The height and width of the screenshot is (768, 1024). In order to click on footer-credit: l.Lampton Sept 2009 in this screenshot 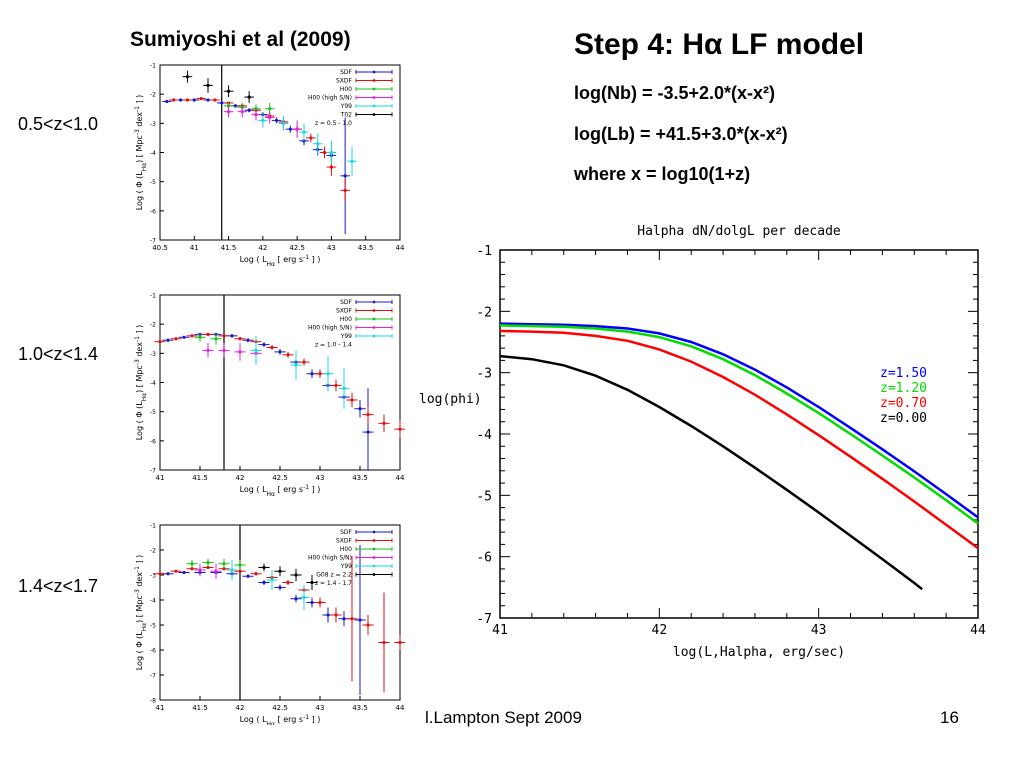, I will do `click(503, 717)`.